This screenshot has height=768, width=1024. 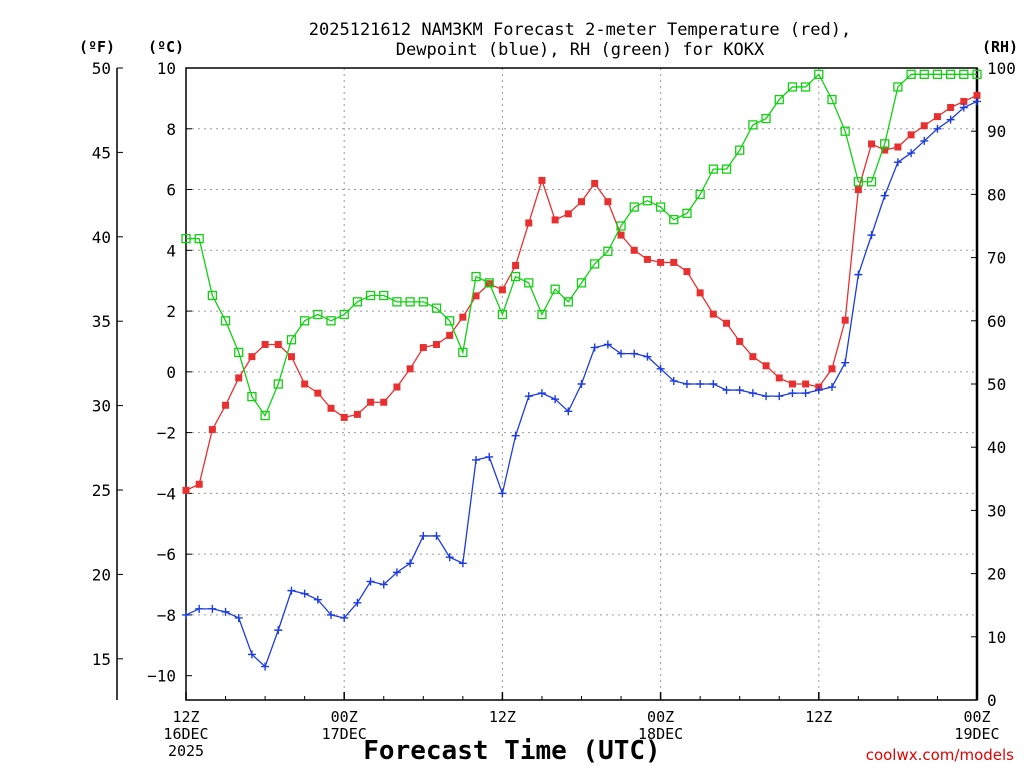 What do you see at coordinates (166, 615) in the screenshot?
I see `celsius-tick-label: −8` at bounding box center [166, 615].